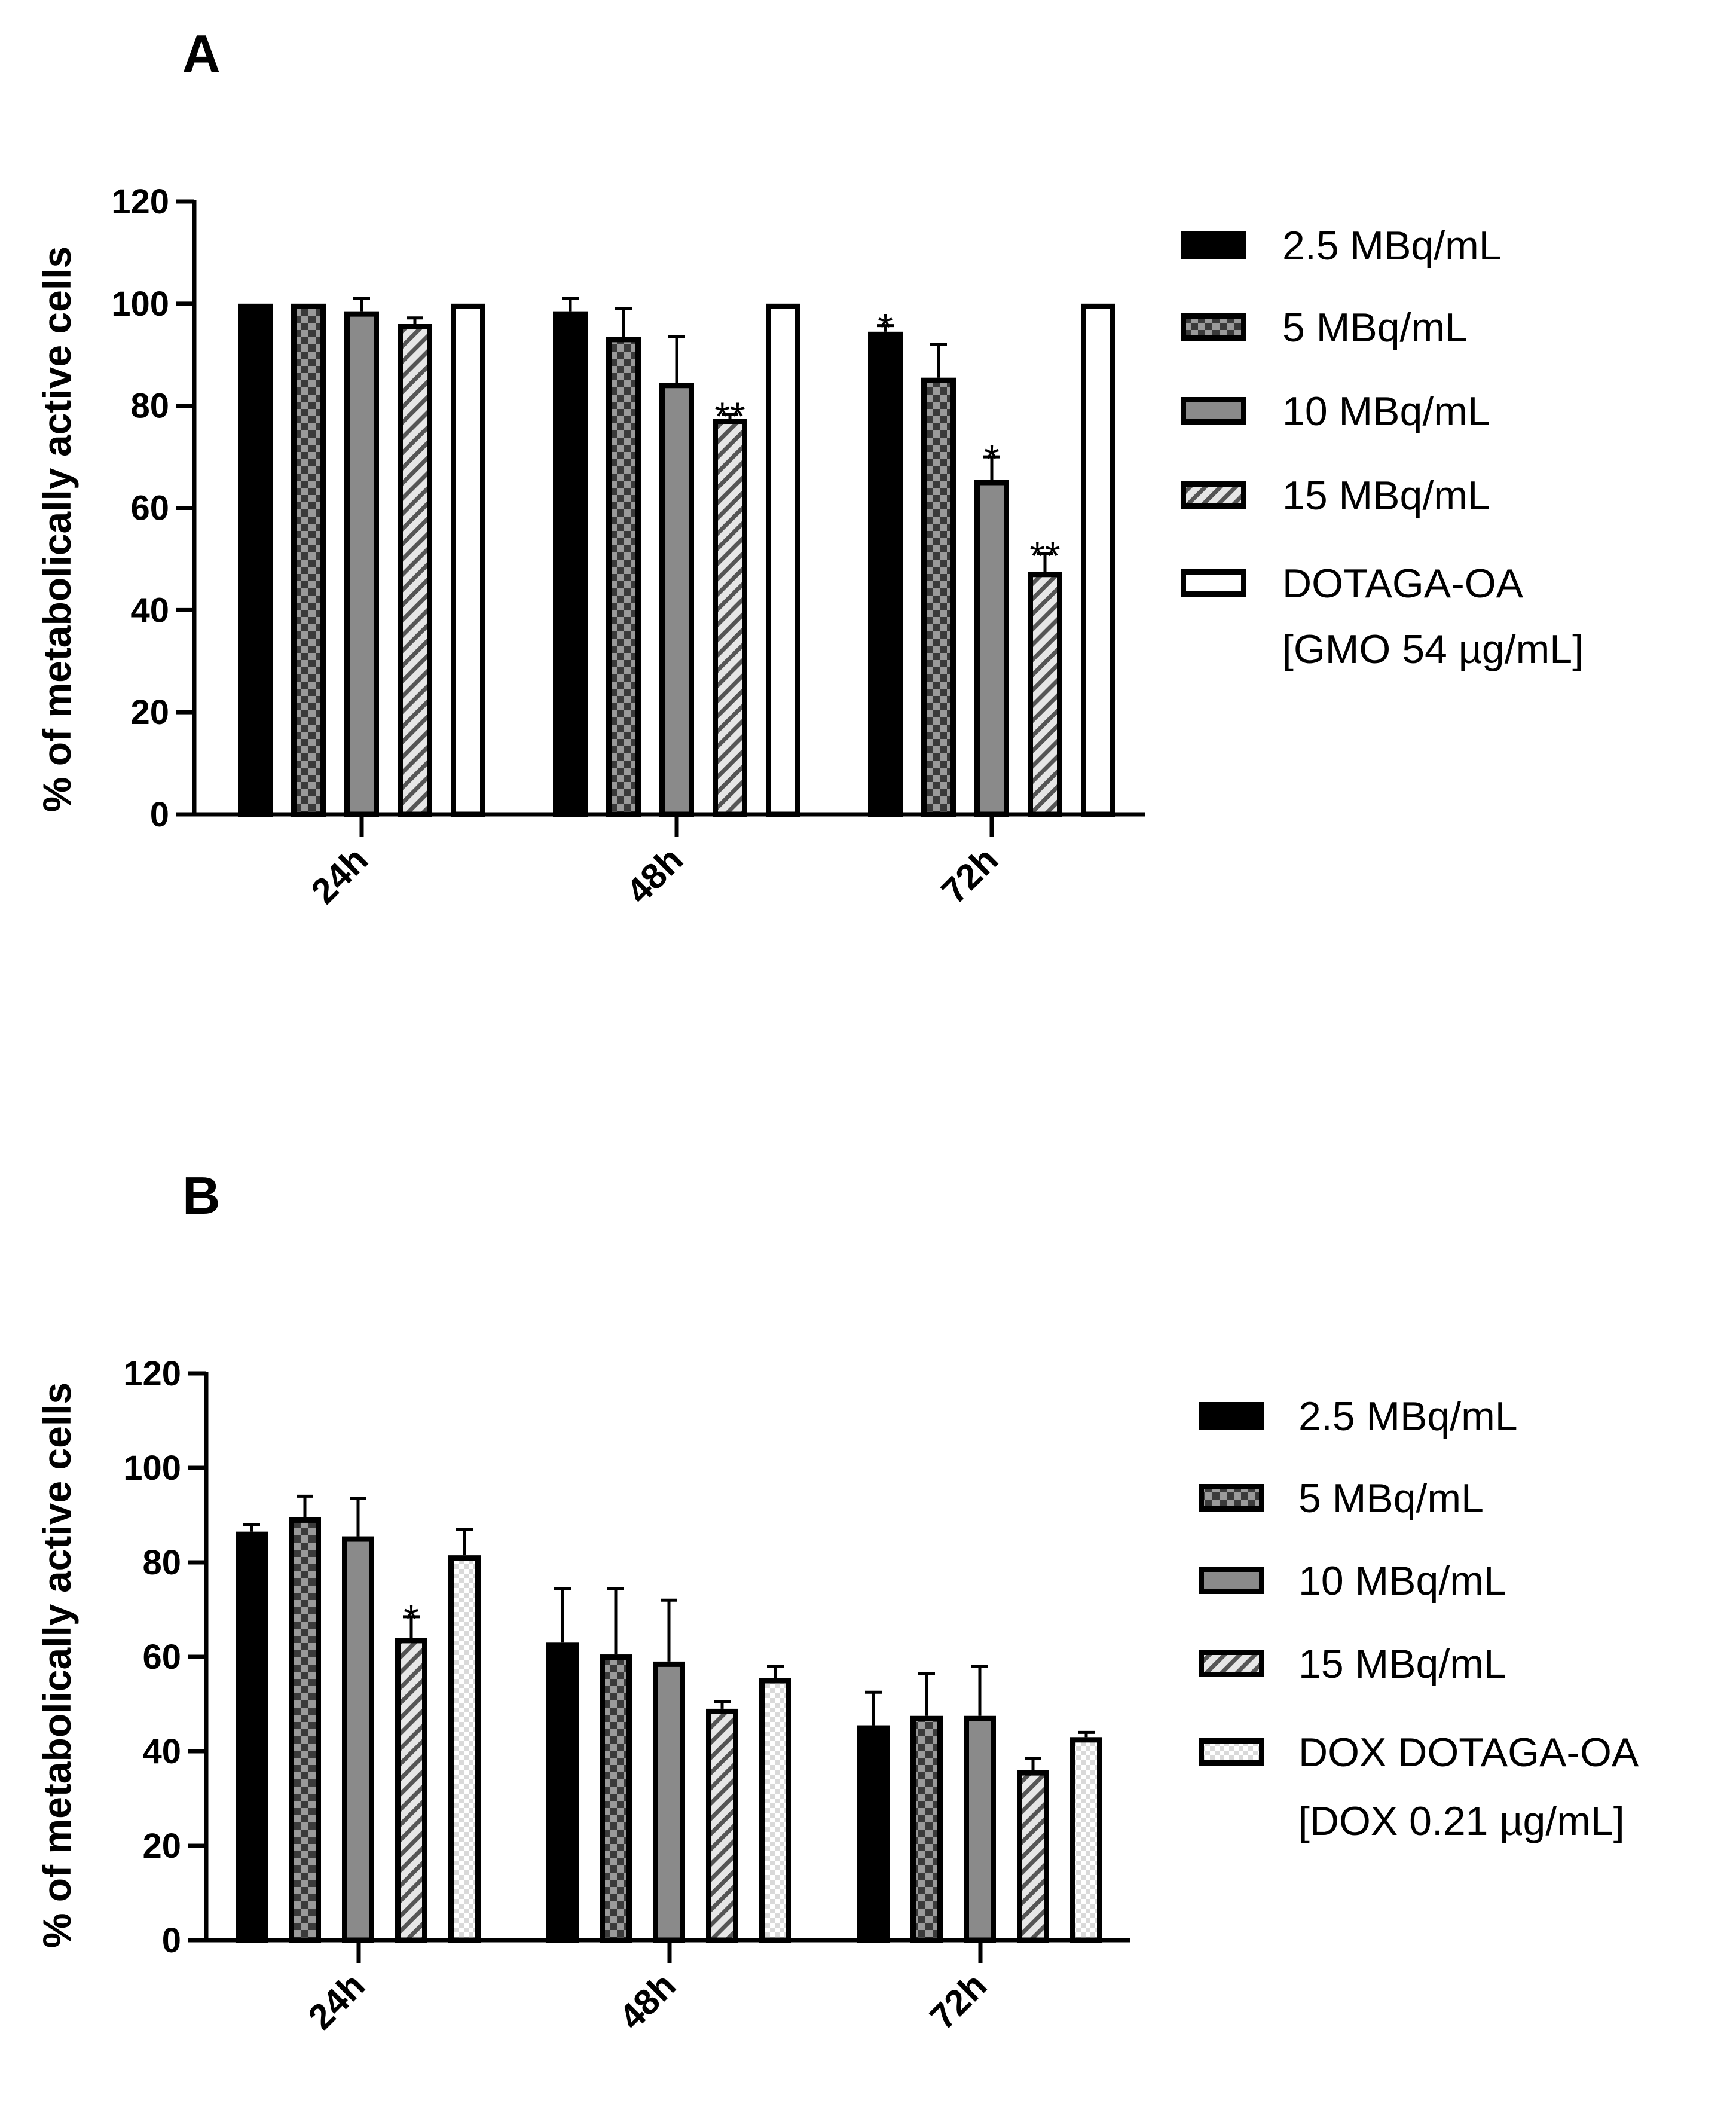 The image size is (1736, 2116). I want to click on panel-b-bars: *, so click(669, 1718).